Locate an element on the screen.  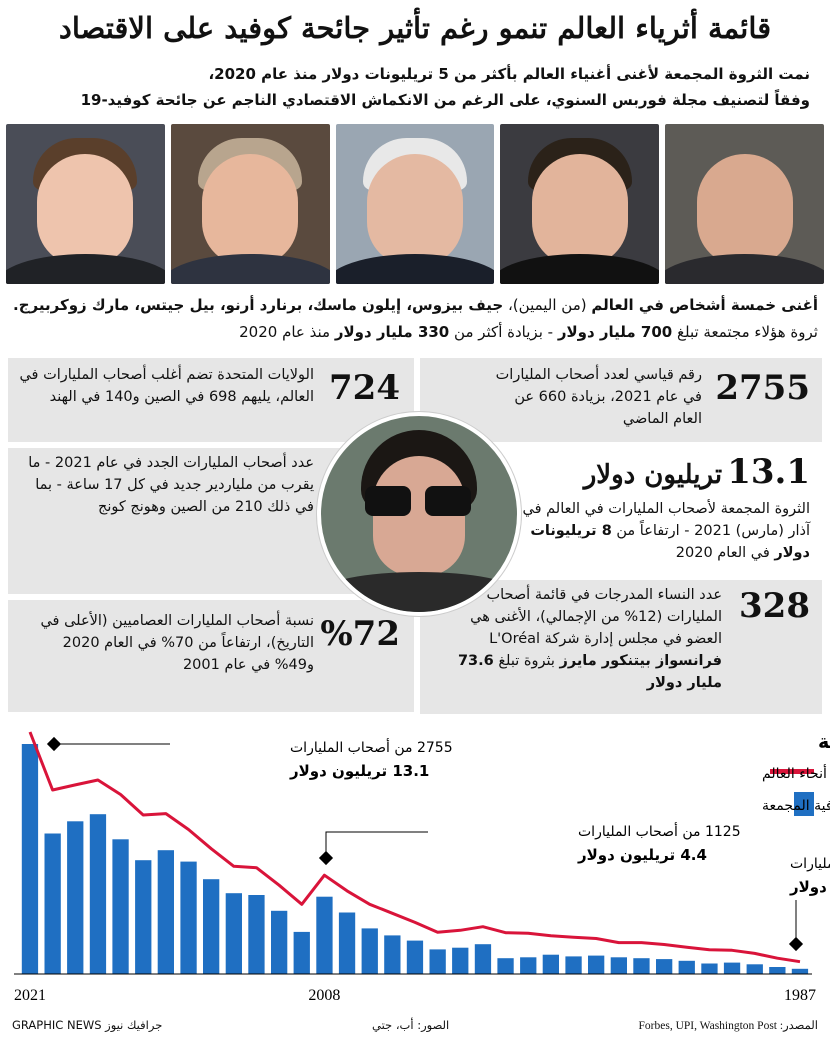
wealth-value-2: 330 مليار دولار is located at coordinates (392, 332).